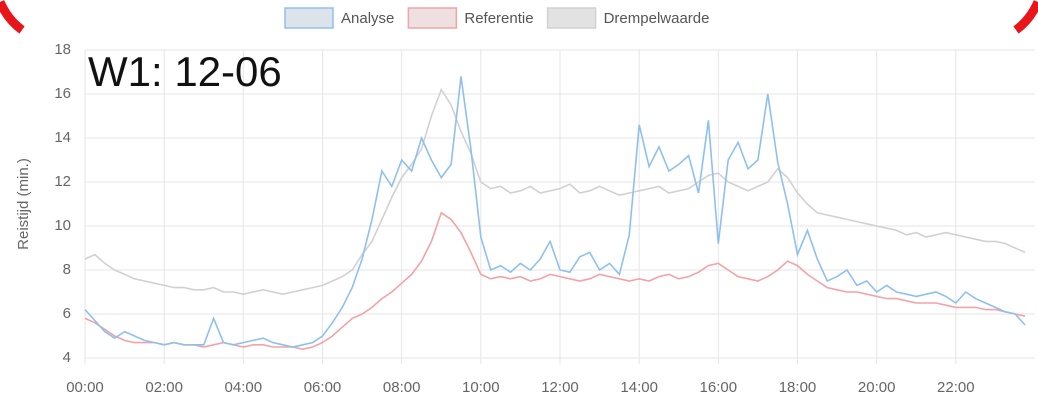 The height and width of the screenshot is (405, 1038). I want to click on y-tick-label: 8, so click(67, 269).